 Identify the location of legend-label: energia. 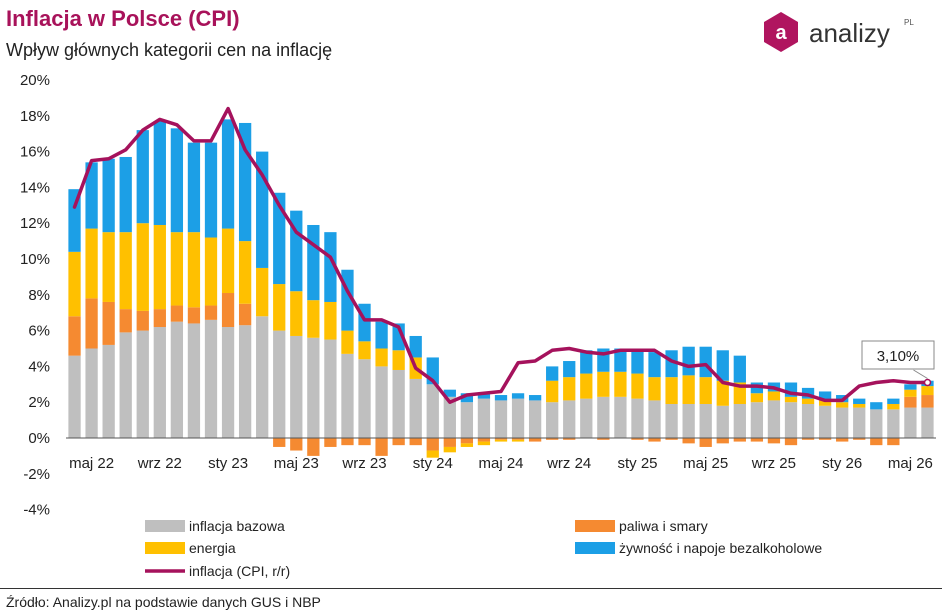
(212, 548).